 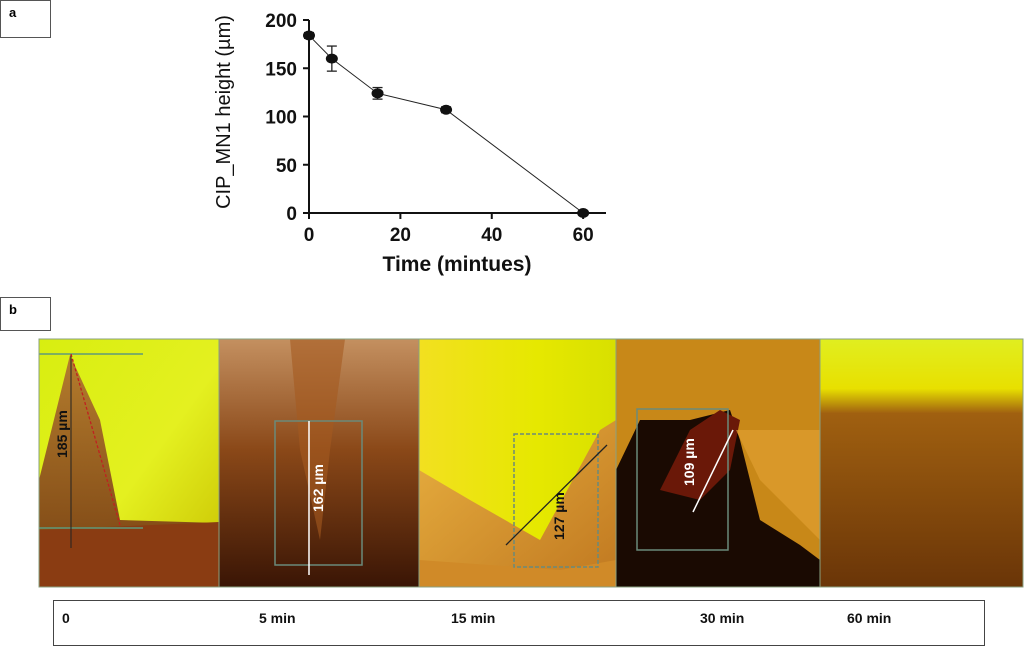 I want to click on panel-label-b: b, so click(x=25, y=314).